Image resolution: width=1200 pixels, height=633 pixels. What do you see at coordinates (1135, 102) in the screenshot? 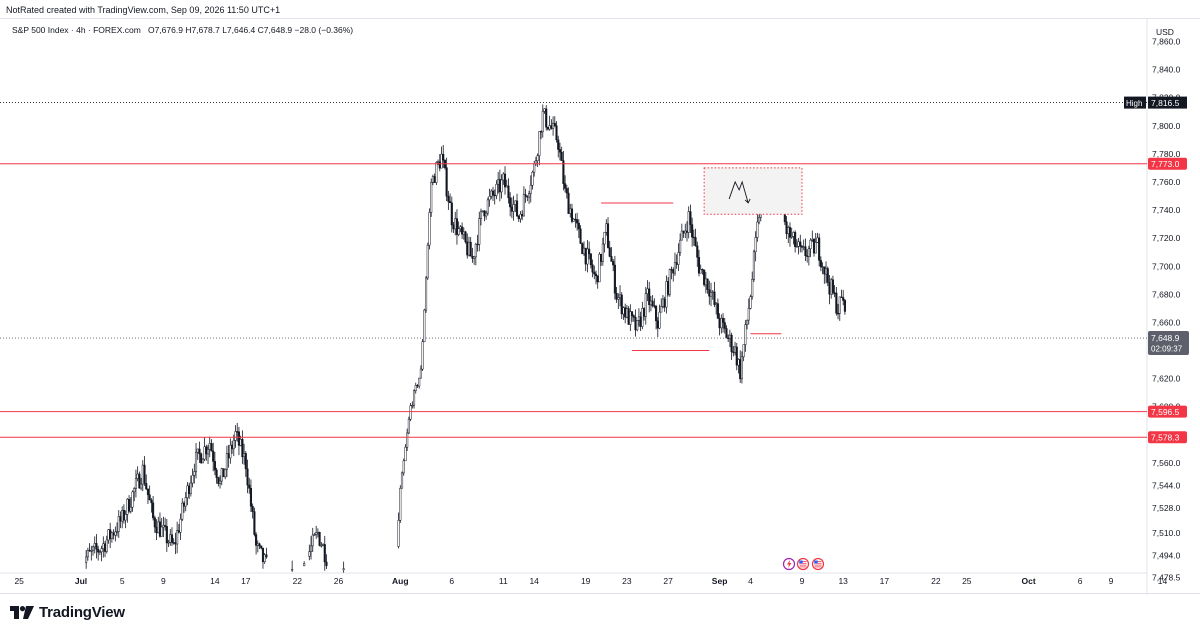
I see `high-tag-bg` at bounding box center [1135, 102].